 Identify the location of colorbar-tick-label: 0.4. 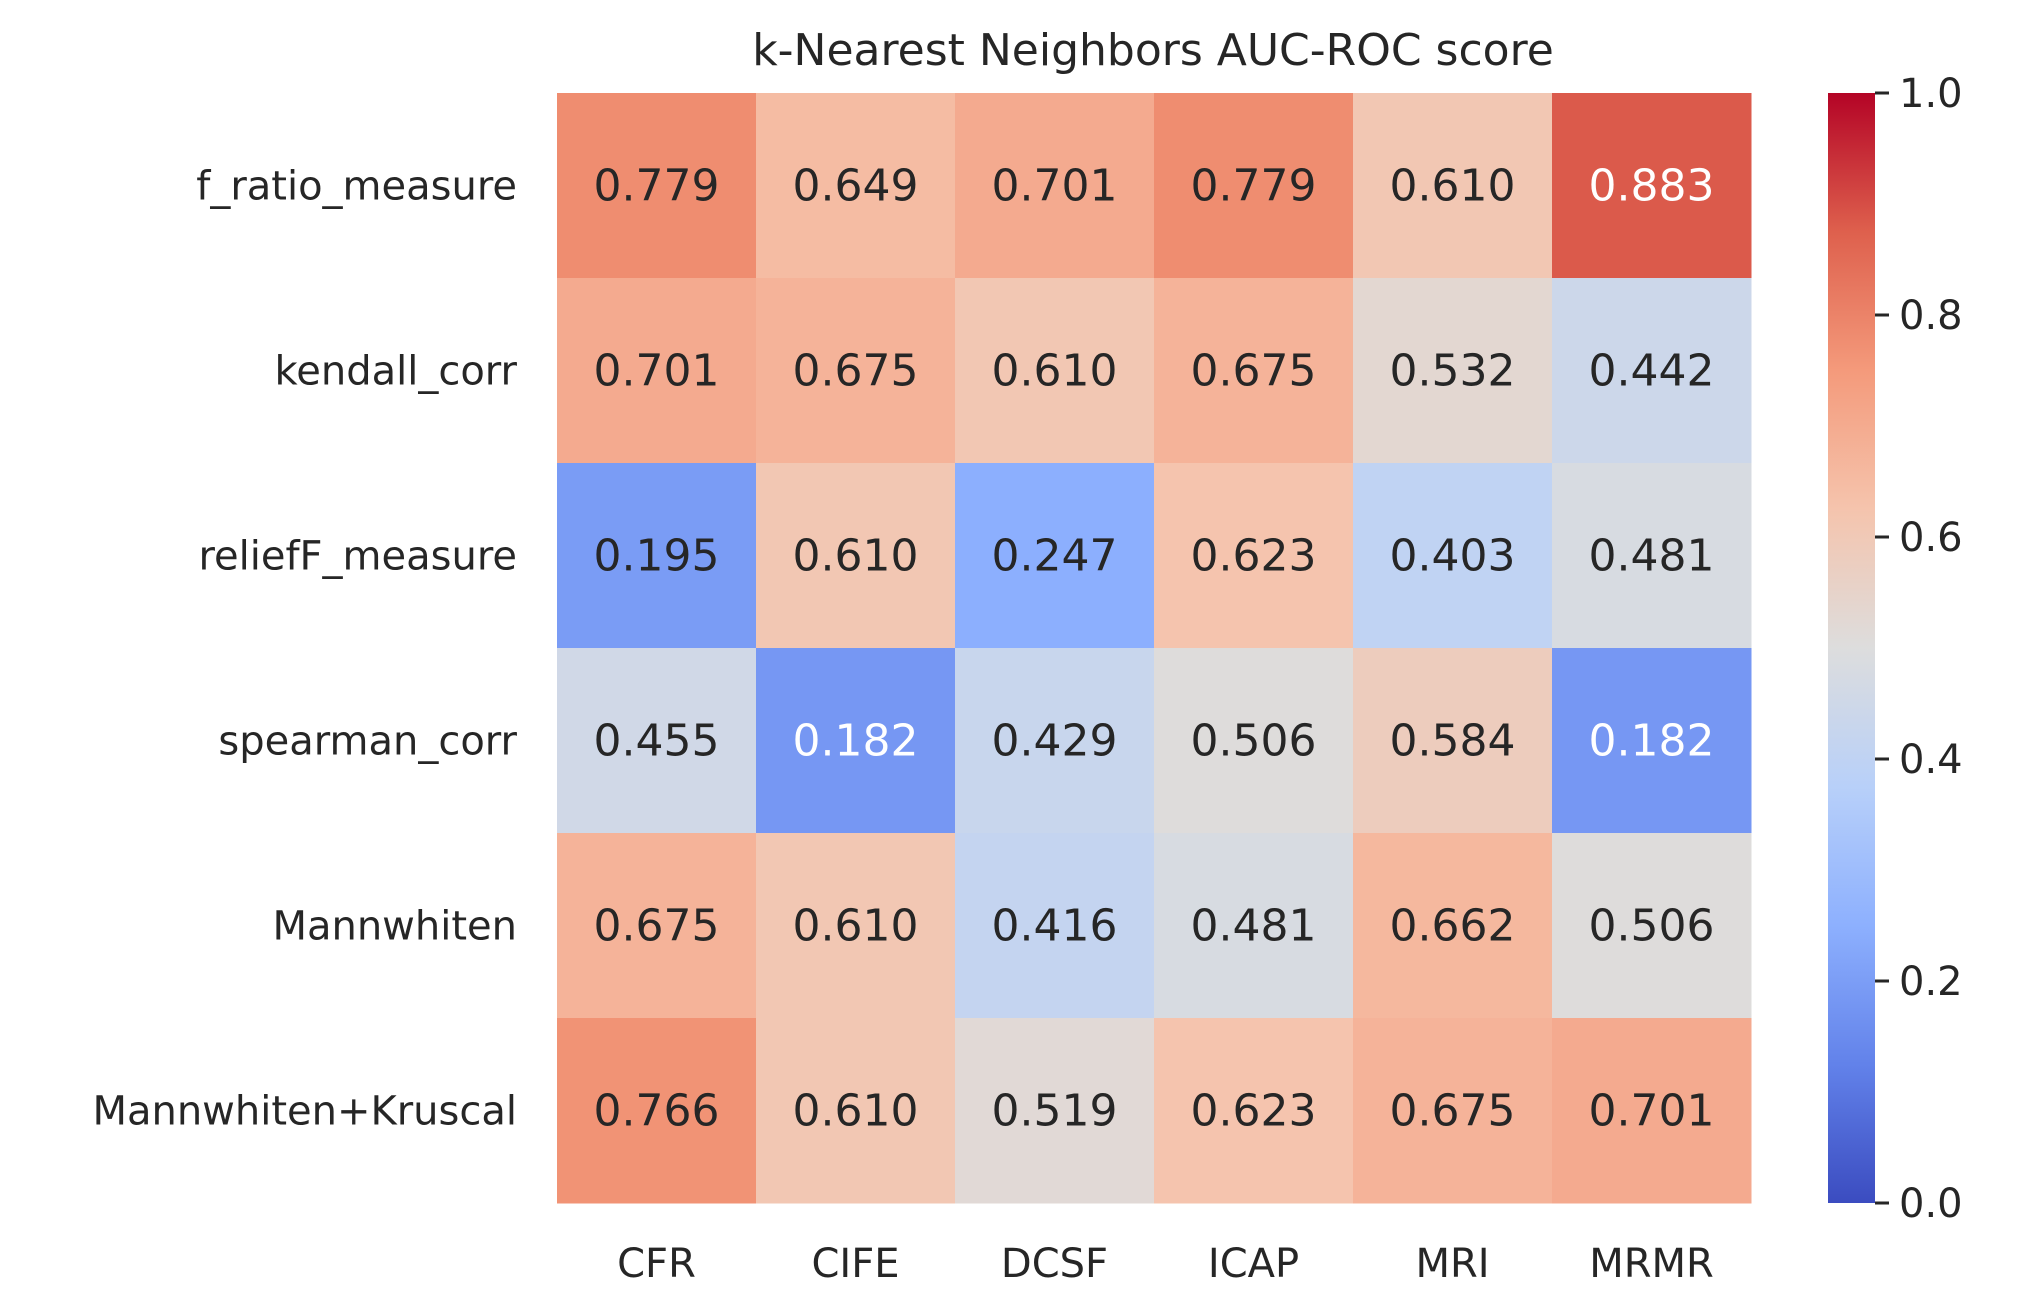
(1931, 760).